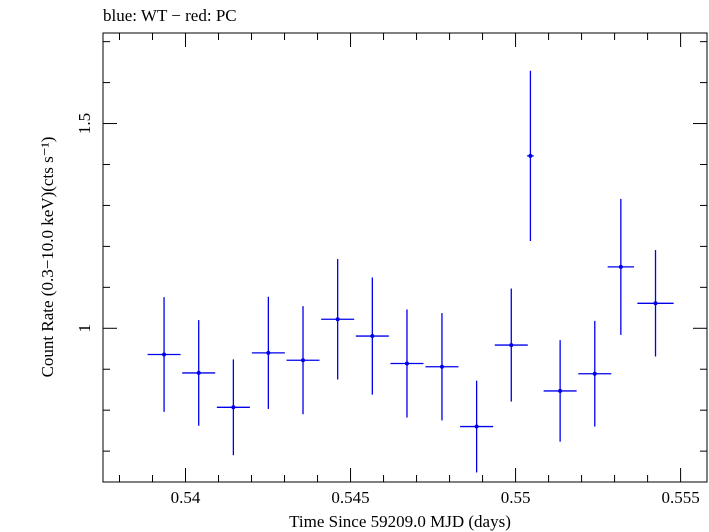  What do you see at coordinates (400, 521) in the screenshot?
I see `x-axis-label: Time Since 59209.0 MJD (days)` at bounding box center [400, 521].